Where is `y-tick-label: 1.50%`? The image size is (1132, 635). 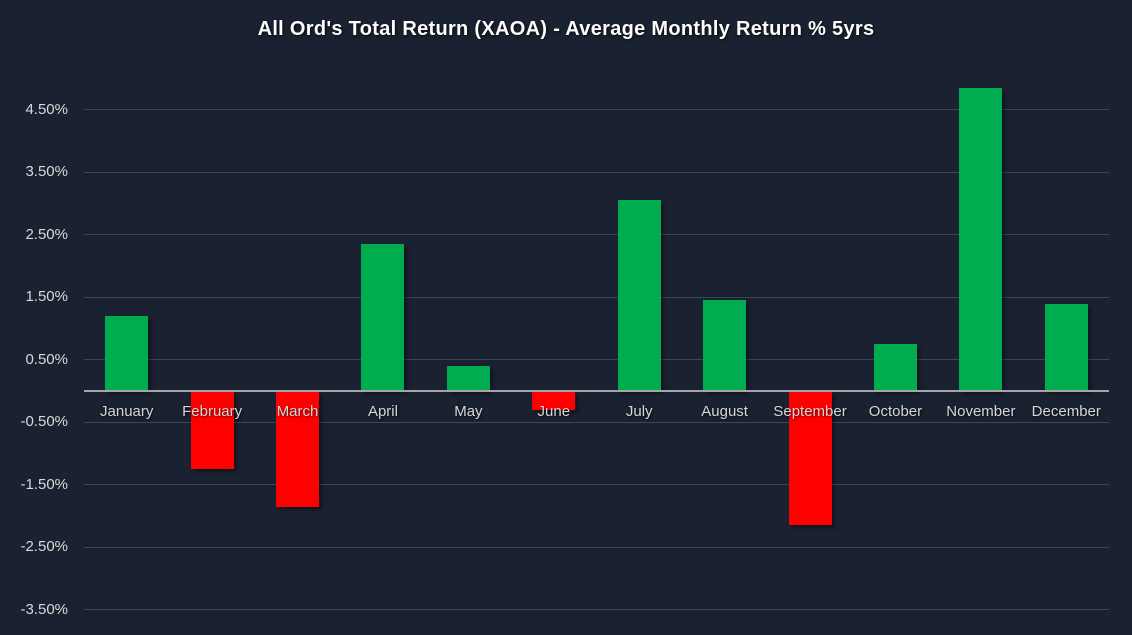
y-tick-label: 1.50% is located at coordinates (46, 297).